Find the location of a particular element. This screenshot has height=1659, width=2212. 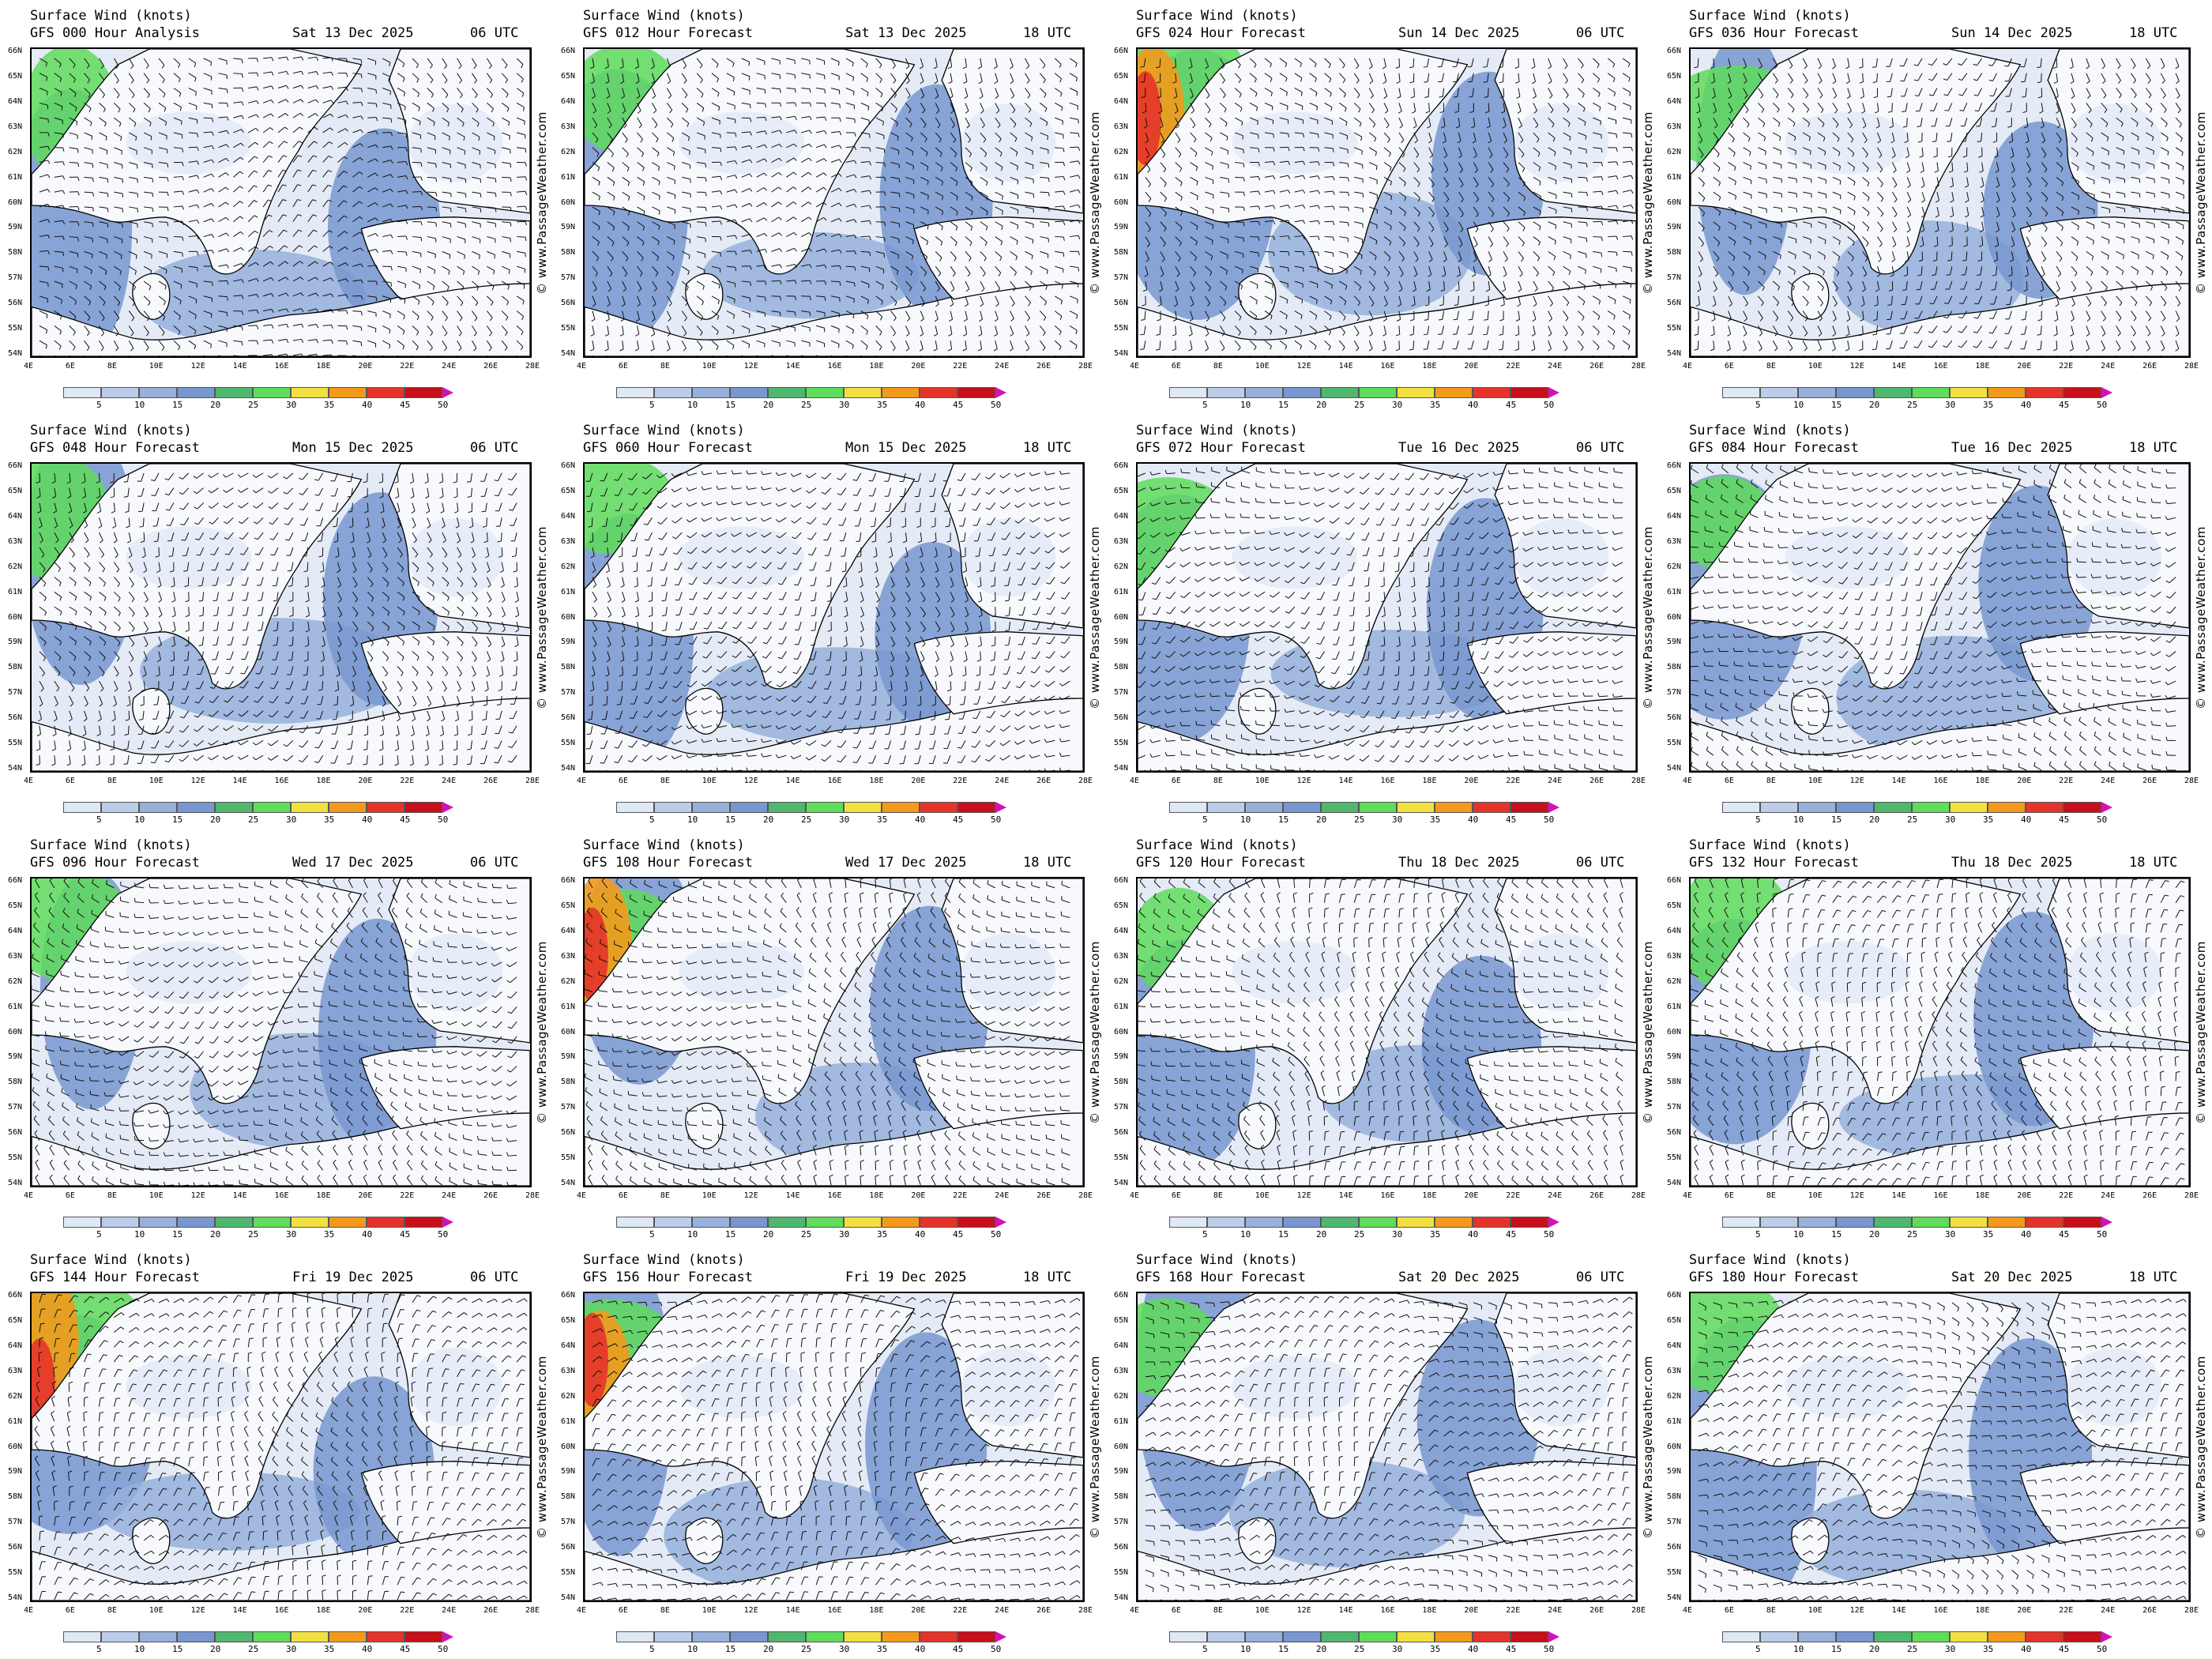

longitude-tick: 6E is located at coordinates (70, 1610).